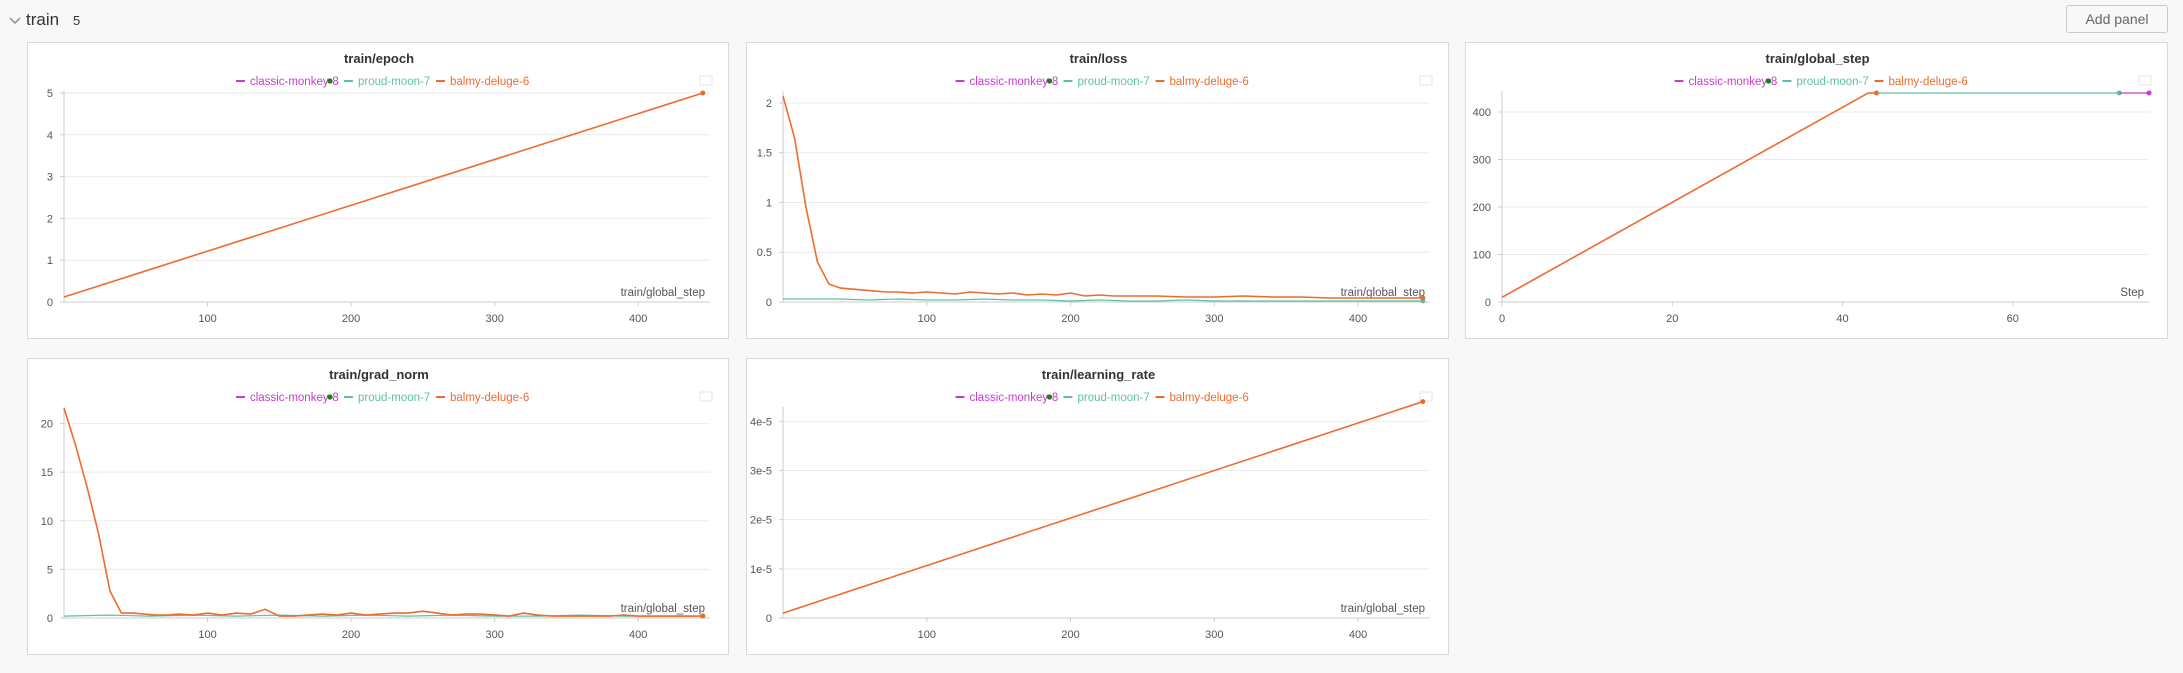  Describe the element at coordinates (1502, 319) in the screenshot. I see `x-tick-label: 0` at that location.